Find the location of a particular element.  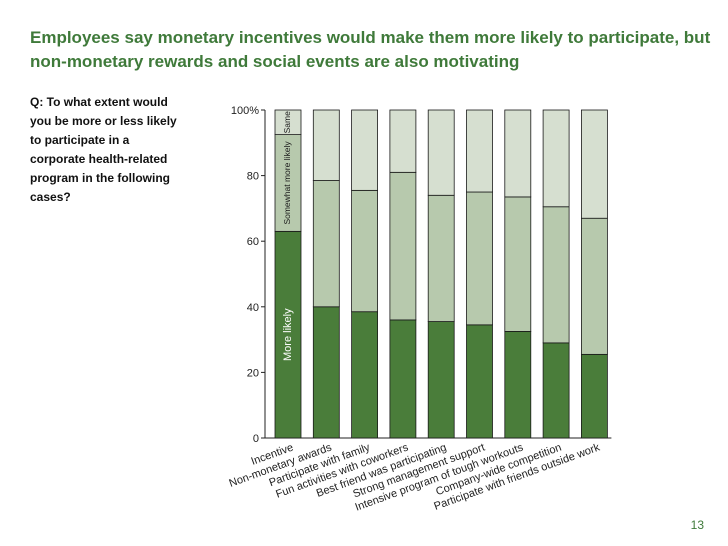

series-label: Somewhat more likely is located at coordinates (287, 183).